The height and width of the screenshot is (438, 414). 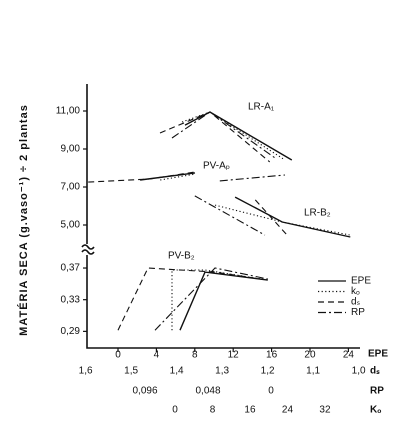 What do you see at coordinates (375, 410) in the screenshot?
I see `extra-axis-title: Kₒ` at bounding box center [375, 410].